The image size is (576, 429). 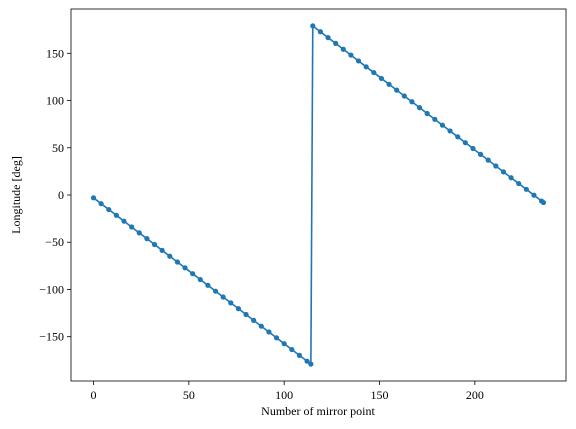 I want to click on x-tick-label: 100, so click(x=284, y=395).